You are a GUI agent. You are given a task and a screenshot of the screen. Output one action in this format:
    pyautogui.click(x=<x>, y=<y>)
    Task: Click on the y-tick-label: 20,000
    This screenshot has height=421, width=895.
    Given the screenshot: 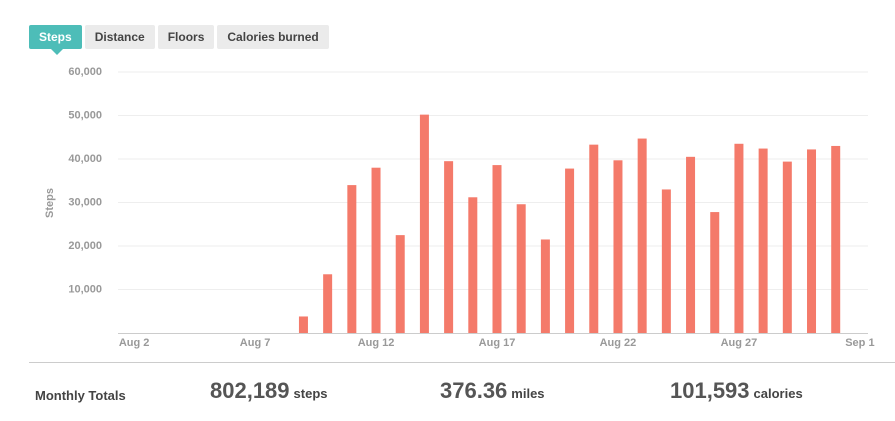 What is the action you would take?
    pyautogui.click(x=85, y=246)
    